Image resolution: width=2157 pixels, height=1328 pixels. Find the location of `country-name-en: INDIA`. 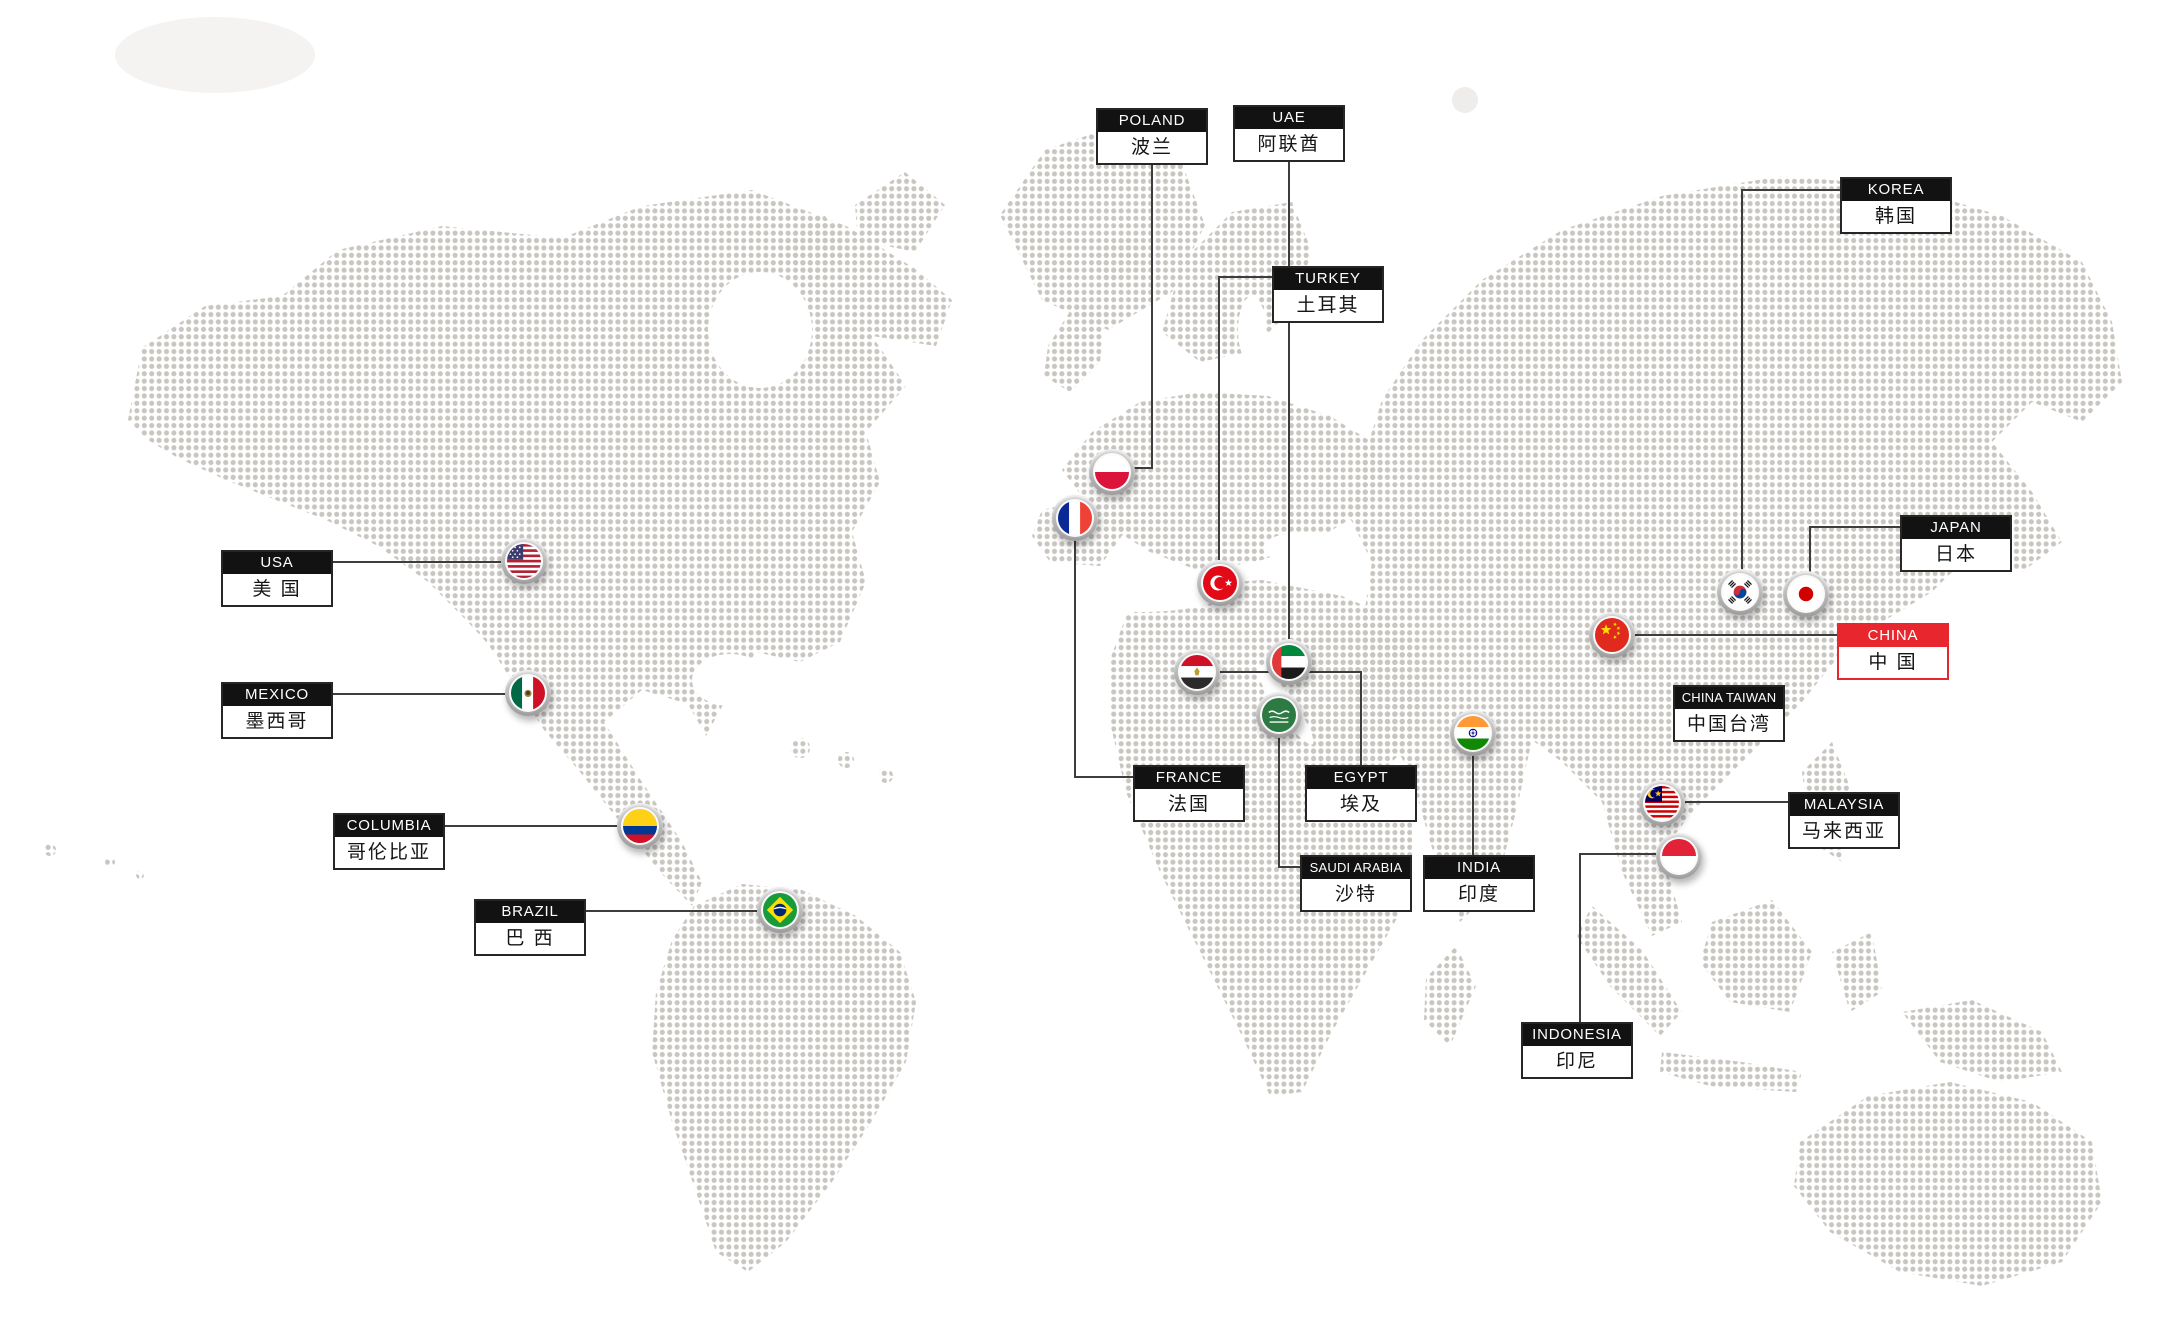

country-name-en: INDIA is located at coordinates (1479, 868).